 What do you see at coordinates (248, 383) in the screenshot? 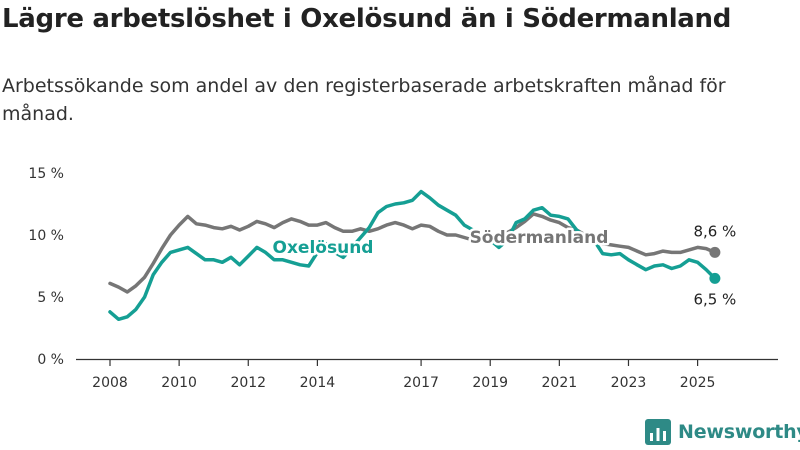
I see `x-tick-label: 2012` at bounding box center [248, 383].